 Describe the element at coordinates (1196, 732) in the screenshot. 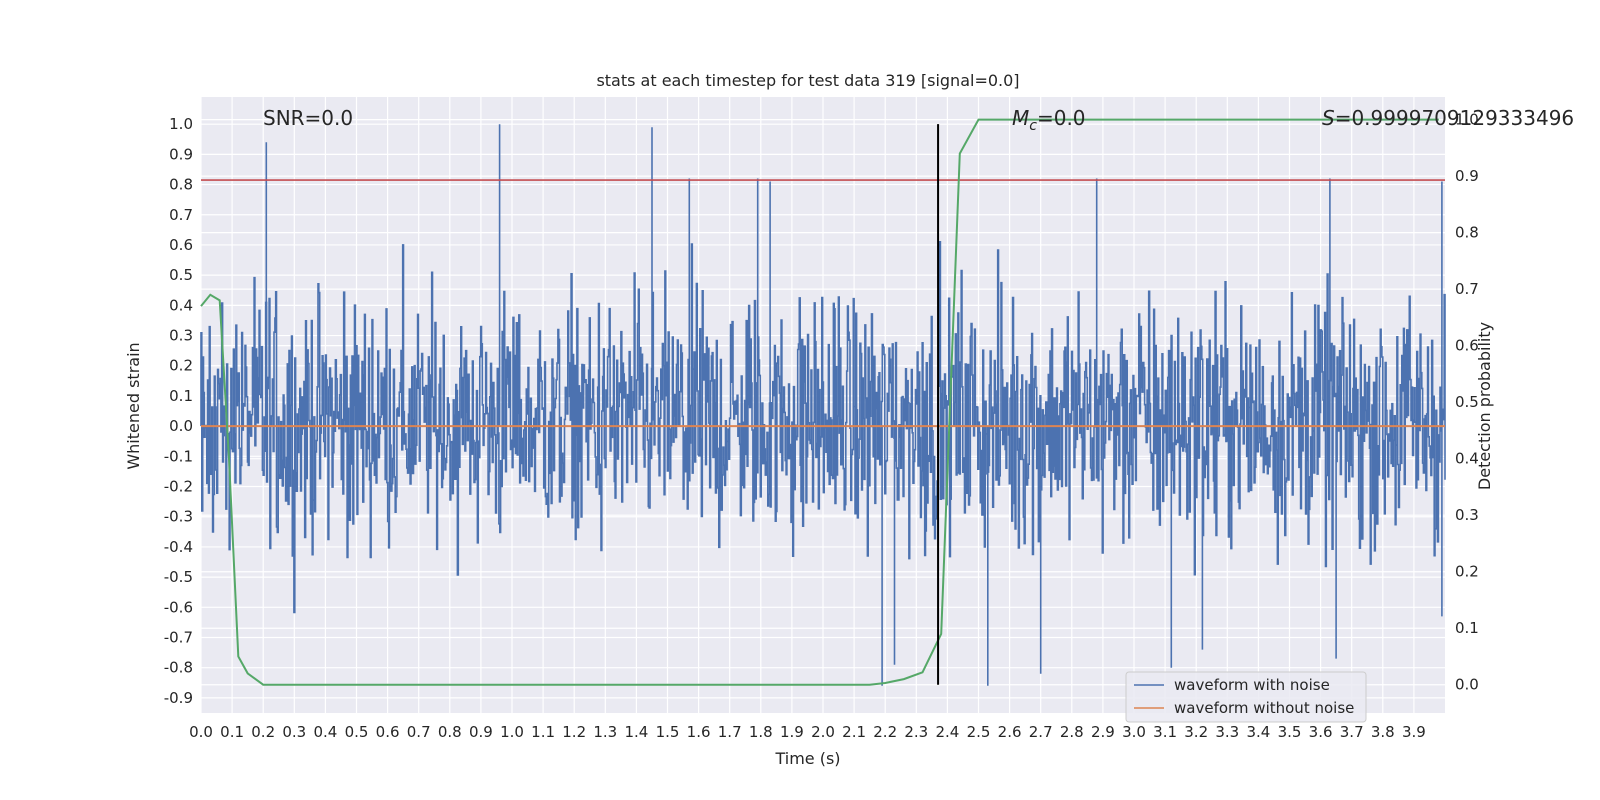

I see `x-tick-label: 3.2` at that location.